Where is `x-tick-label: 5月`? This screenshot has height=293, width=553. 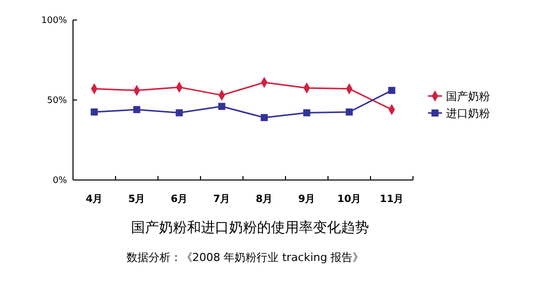
x-tick-label: 5月 is located at coordinates (137, 199).